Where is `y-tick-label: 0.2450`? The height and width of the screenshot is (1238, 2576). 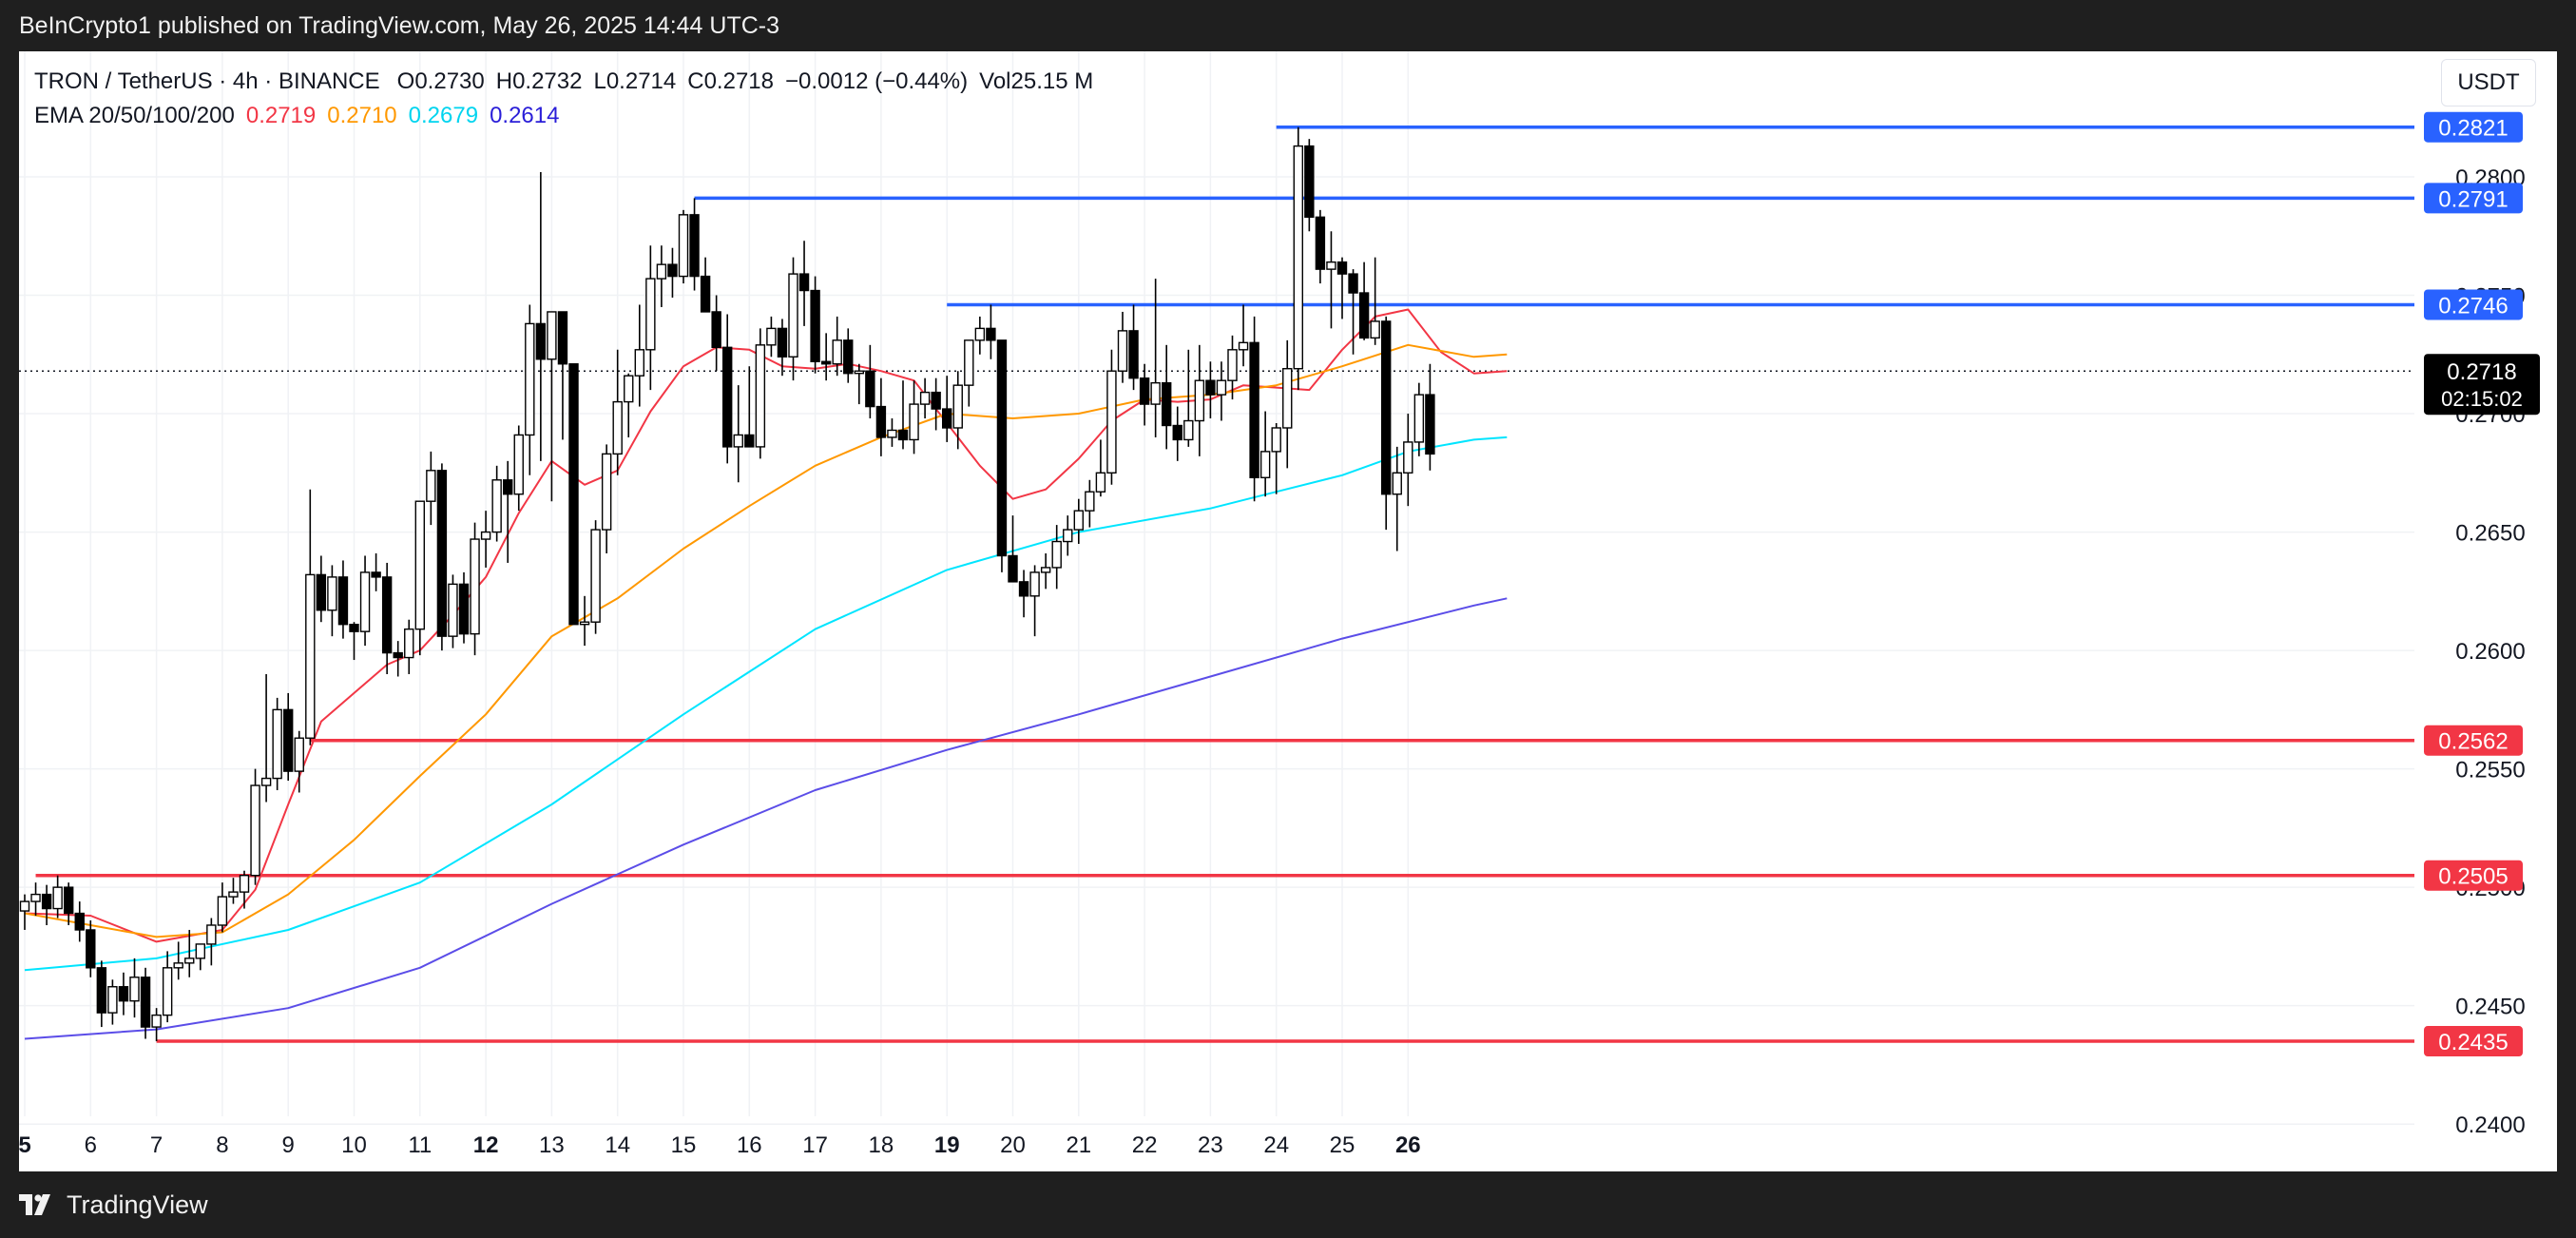 y-tick-label: 0.2450 is located at coordinates (2490, 1008).